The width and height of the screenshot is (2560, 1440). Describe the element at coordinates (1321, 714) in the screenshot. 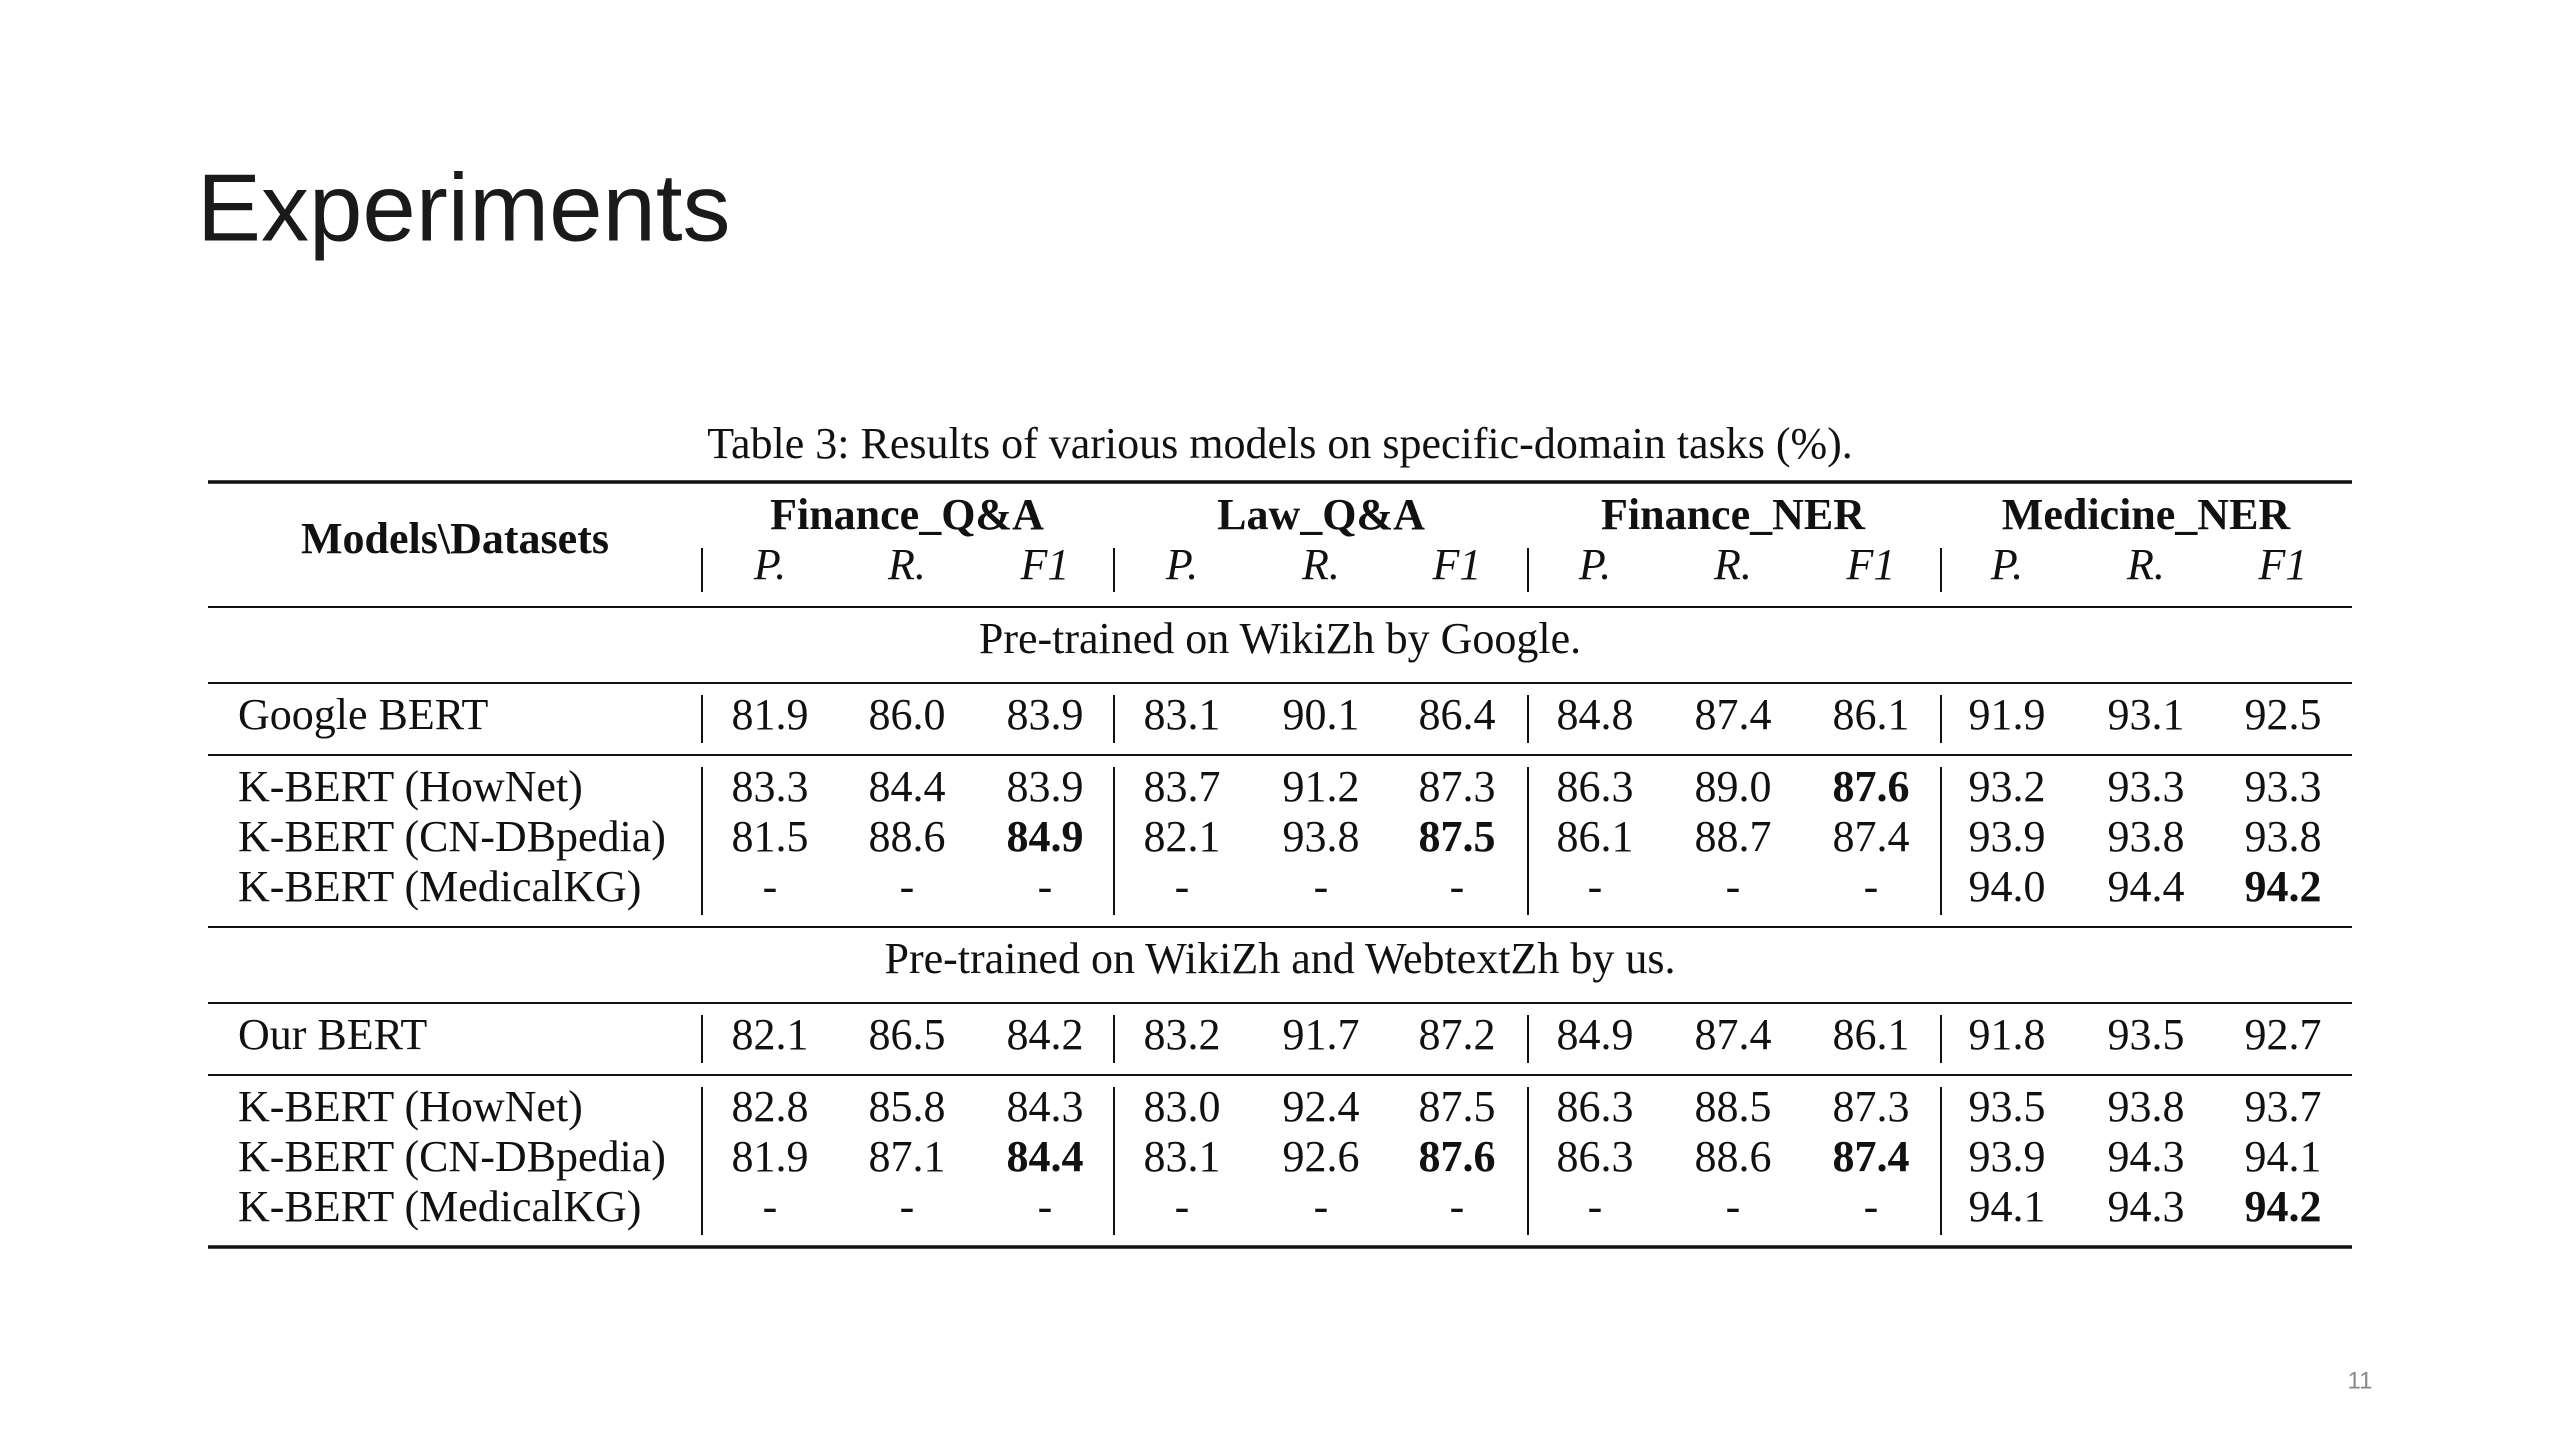

I see `cell: 90.1` at that location.